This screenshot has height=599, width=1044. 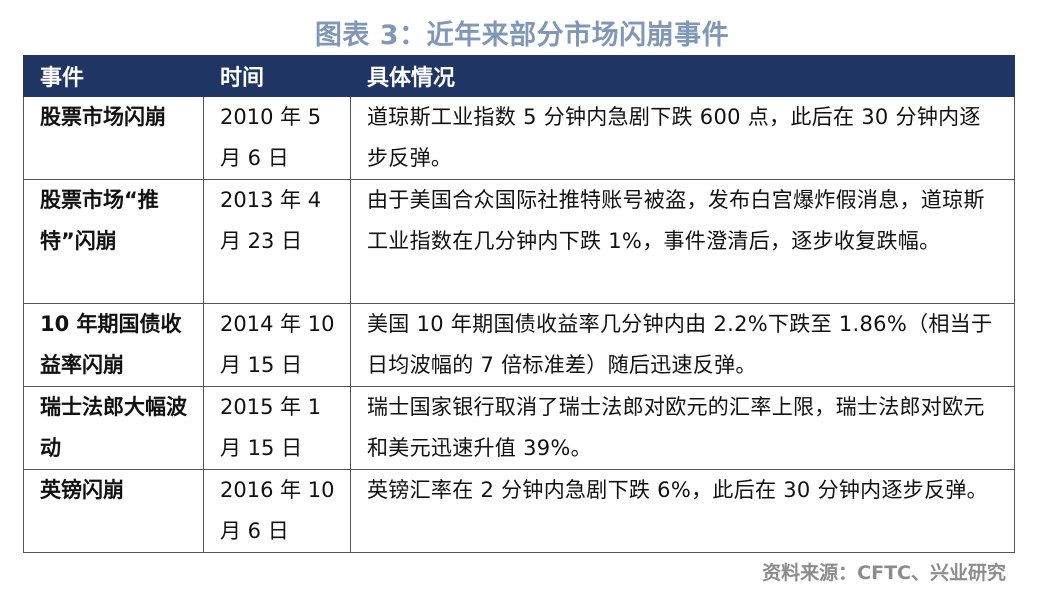 I want to click on time-cell: 2010 年 5 月 6 日, so click(x=277, y=138).